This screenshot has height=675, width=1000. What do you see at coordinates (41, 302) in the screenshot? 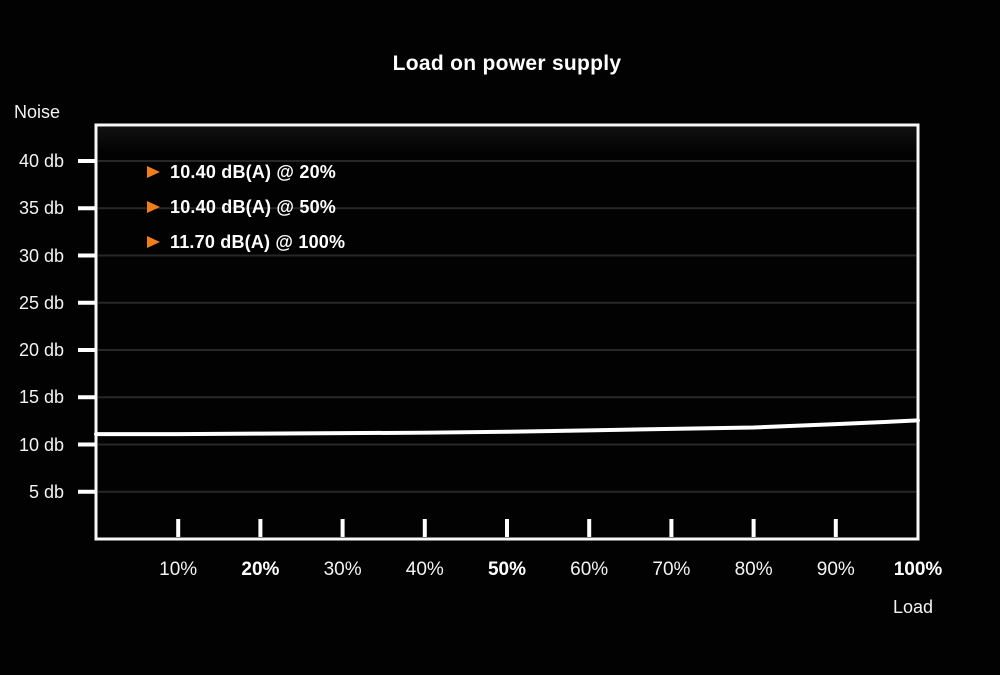
I see `y-tick-label: 25 db` at bounding box center [41, 302].